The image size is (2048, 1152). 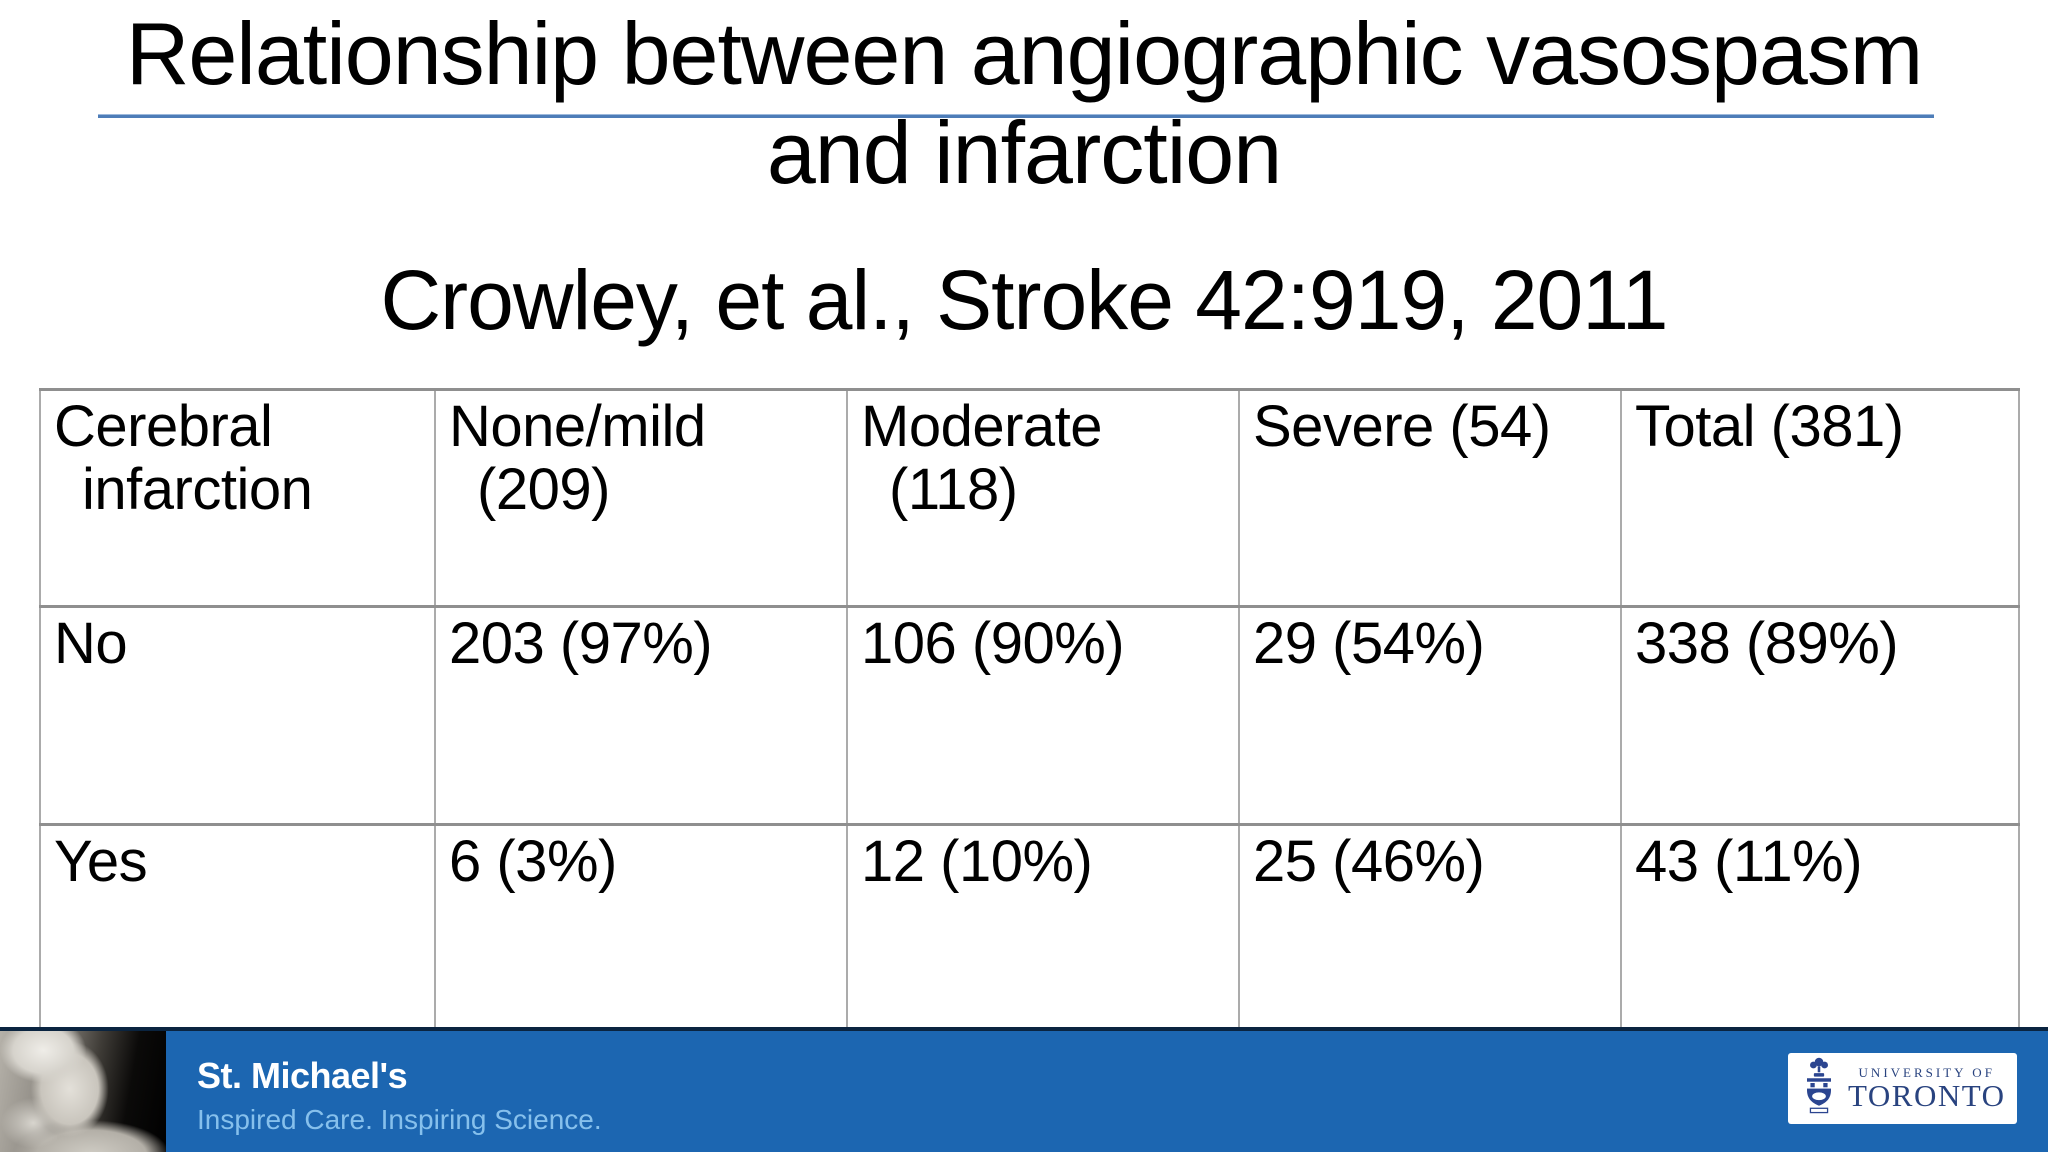 What do you see at coordinates (237, 498) in the screenshot?
I see `header-cerebral-infarction: Cerebral infarction` at bounding box center [237, 498].